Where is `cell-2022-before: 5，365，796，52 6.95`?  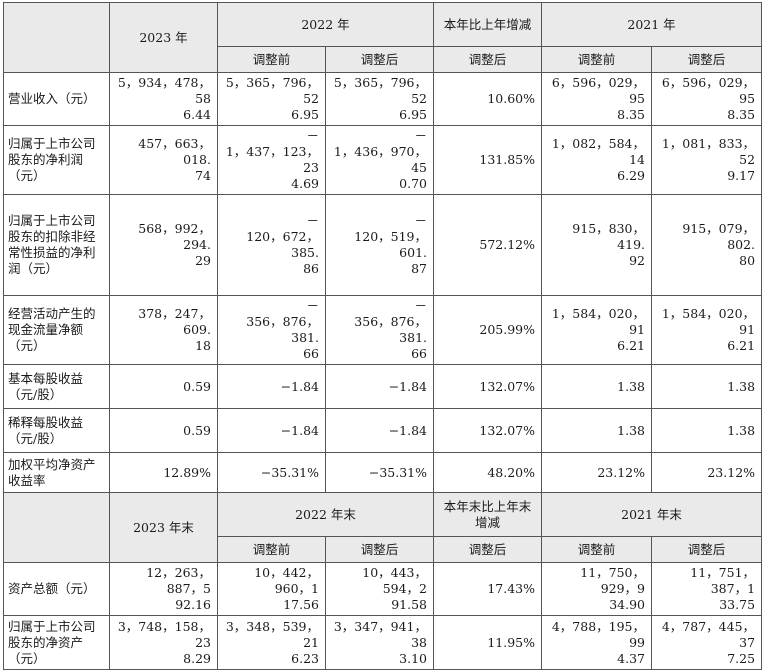
cell-2022-before: 5，365，796，52 6.95 is located at coordinates (271, 99).